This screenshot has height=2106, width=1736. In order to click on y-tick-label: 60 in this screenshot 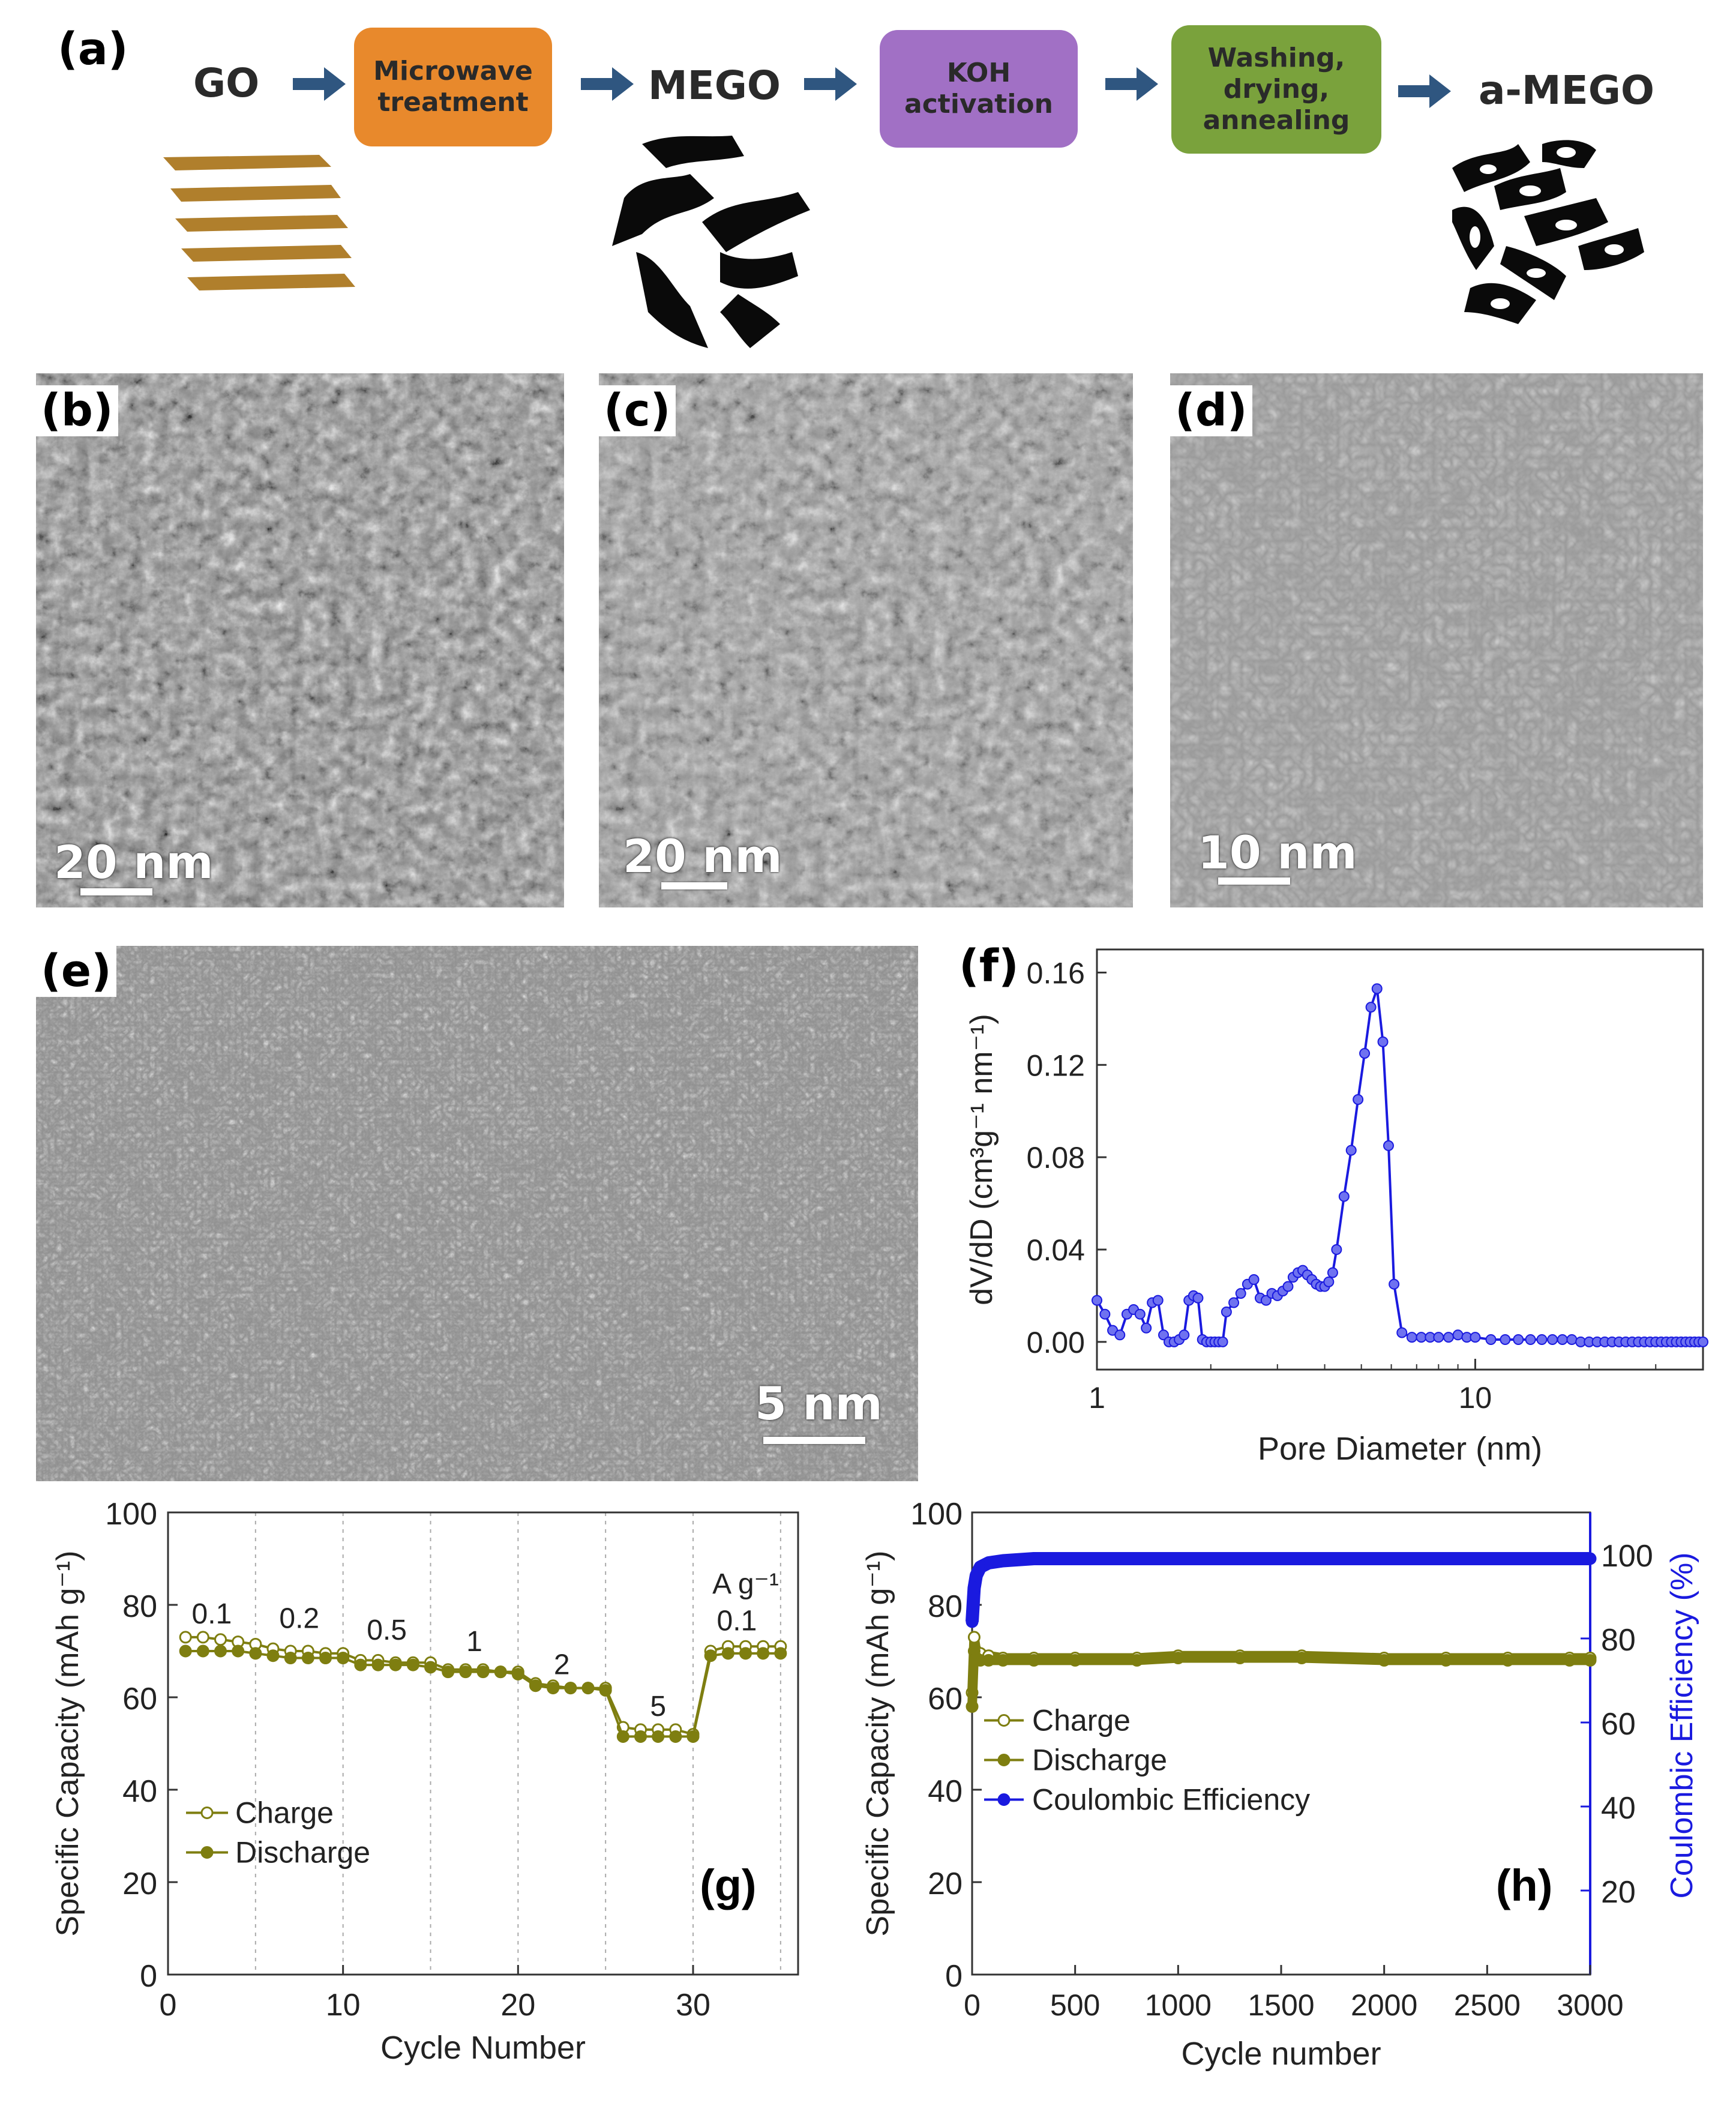, I will do `click(945, 1699)`.